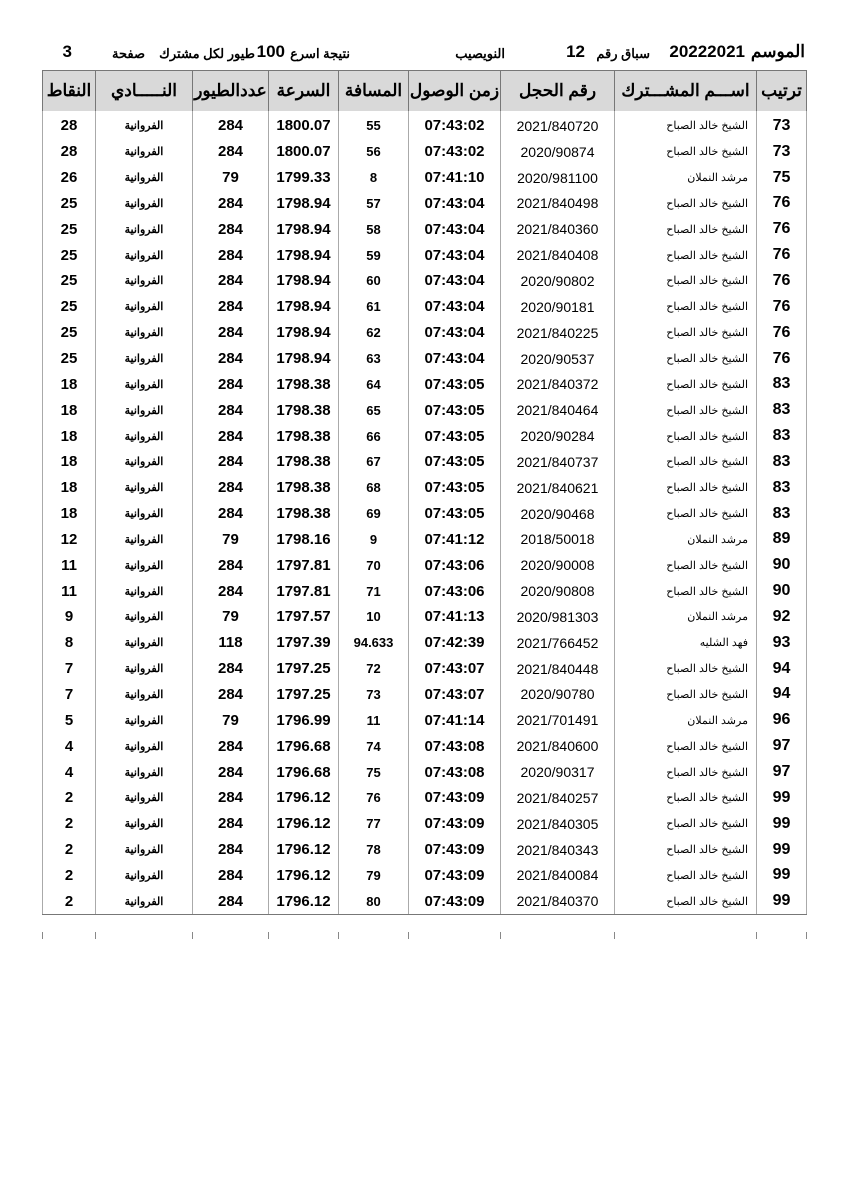 The width and height of the screenshot is (848, 1200). I want to click on cell-ring-number: 2021/840305, so click(557, 823).